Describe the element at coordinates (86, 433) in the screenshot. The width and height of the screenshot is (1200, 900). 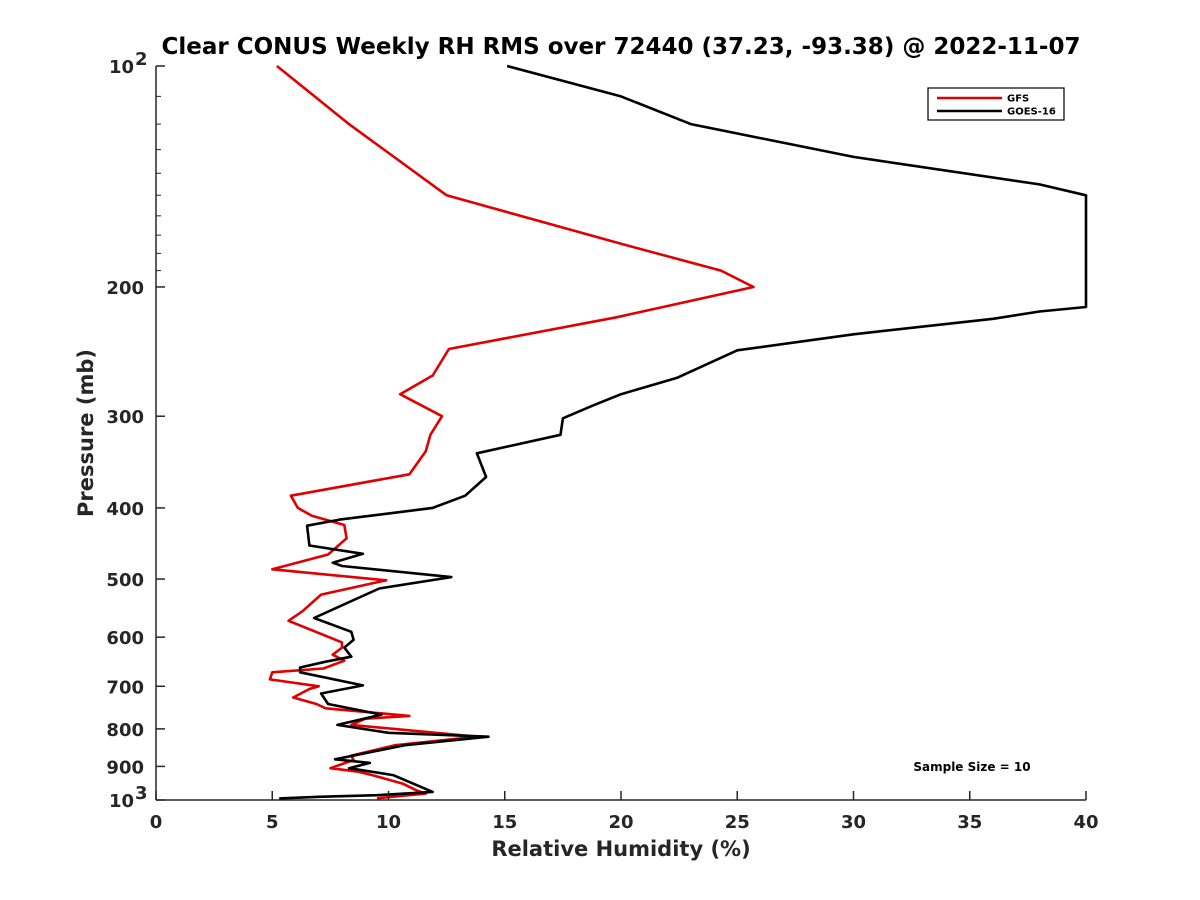
I see `y-axis-label: Pressure (mb)` at that location.